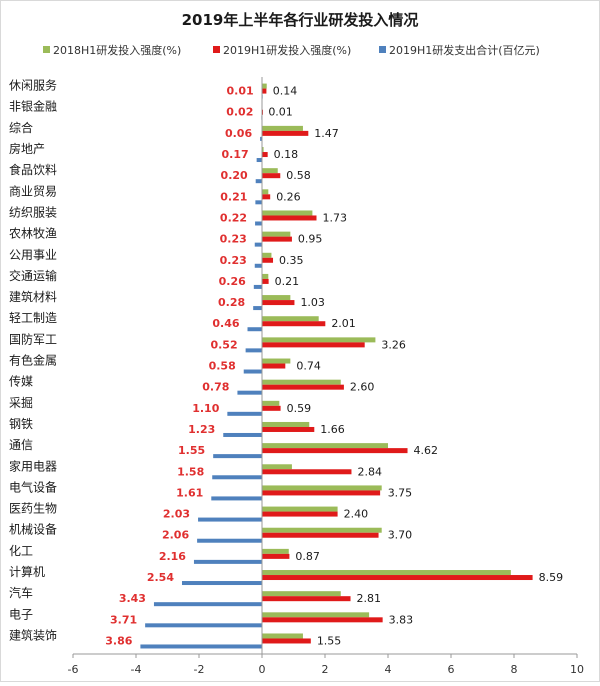  I want to click on expense-data-label: 1.23, so click(201, 429).